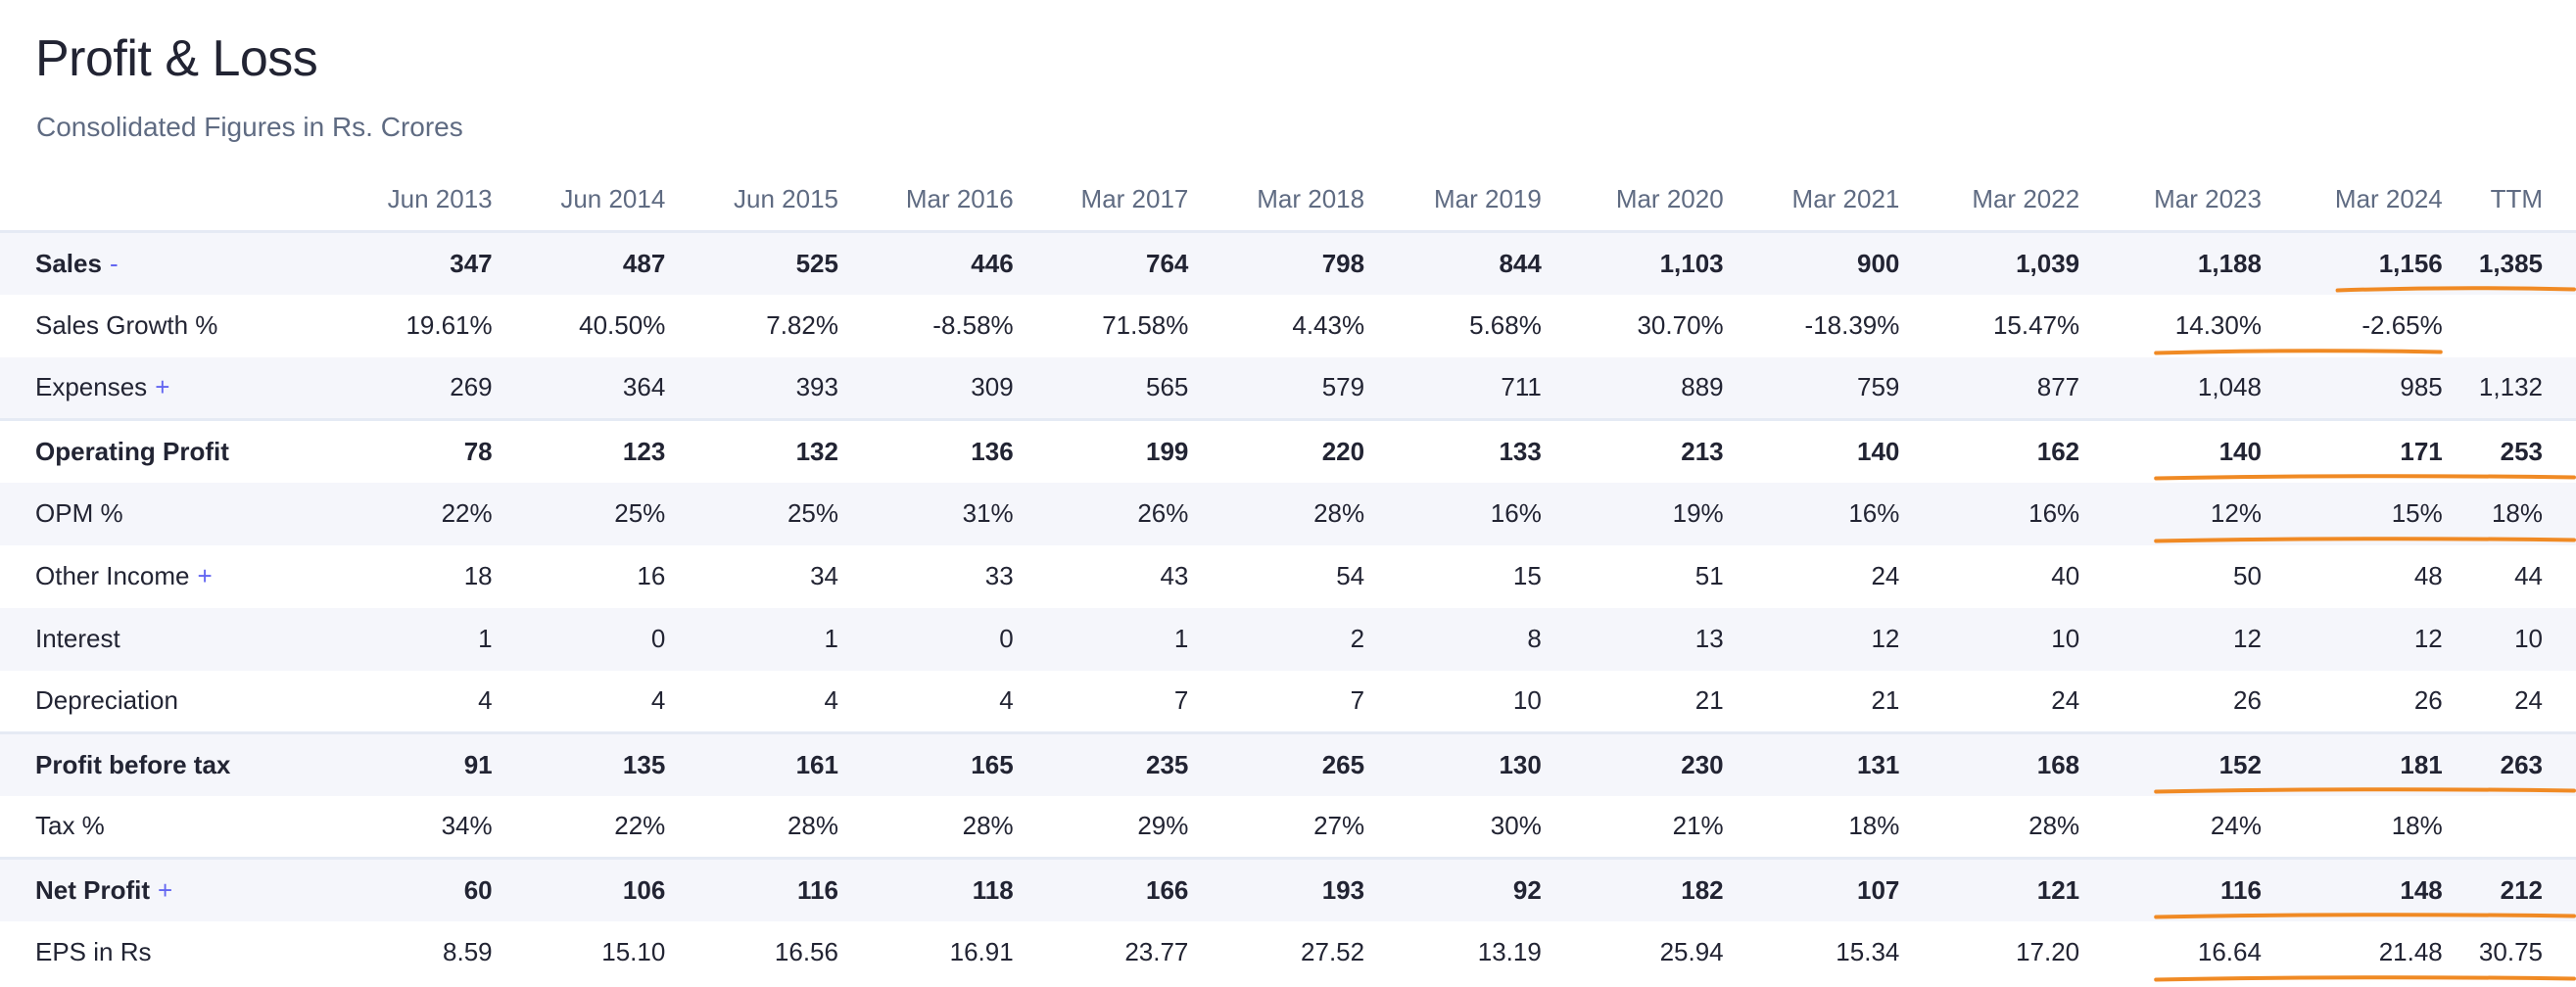  What do you see at coordinates (164, 576) in the screenshot?
I see `row-label: Other Income +` at bounding box center [164, 576].